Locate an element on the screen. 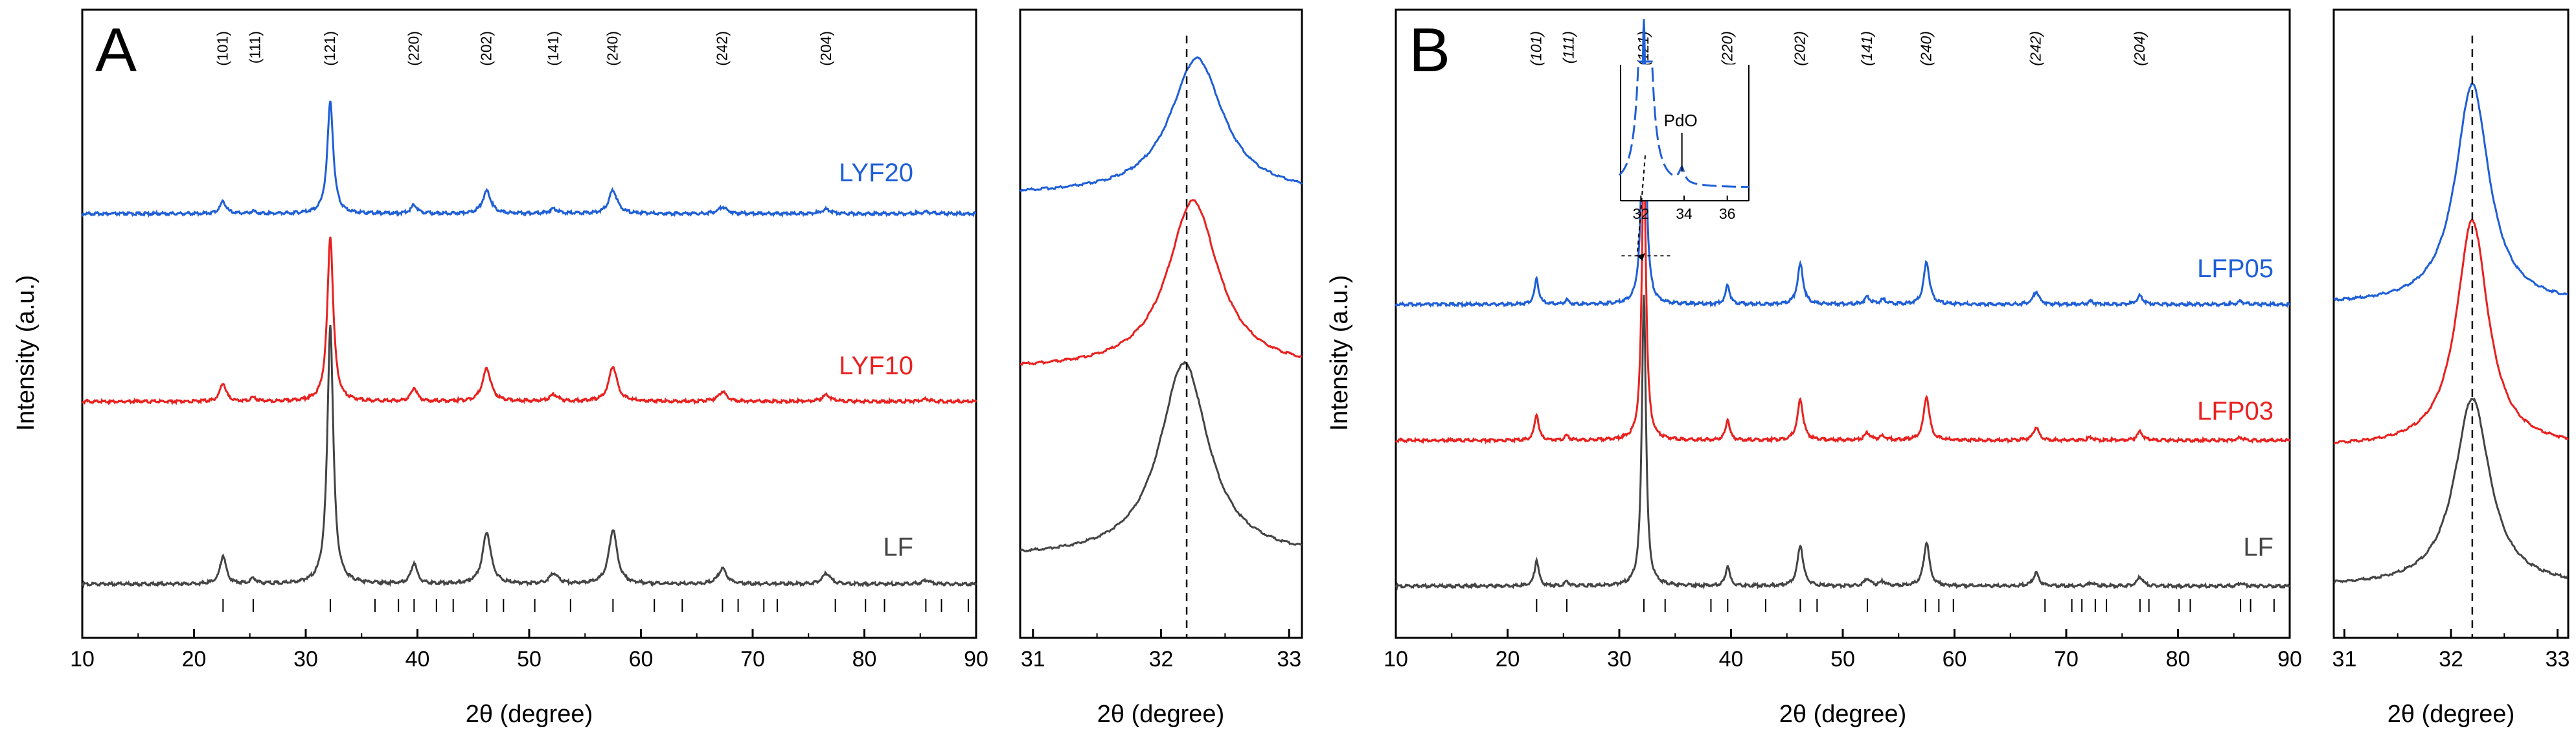 This screenshot has width=2576, height=735. series-line-lyf10 is located at coordinates (529, 321).